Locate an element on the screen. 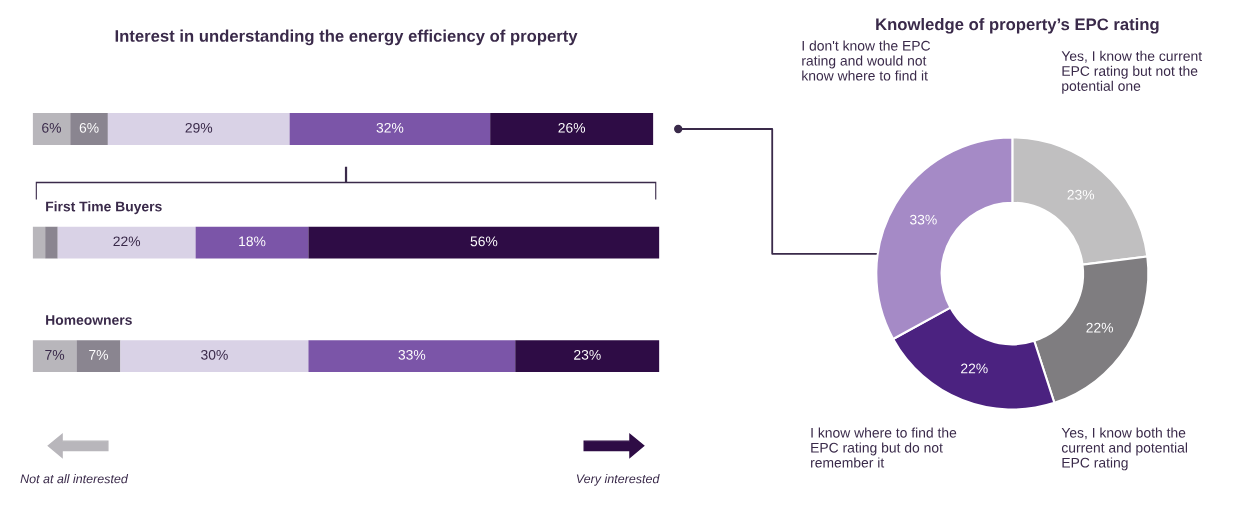  slice-label: Yes, I know both the current and potential EPC rating is located at coordinates (1124, 449).